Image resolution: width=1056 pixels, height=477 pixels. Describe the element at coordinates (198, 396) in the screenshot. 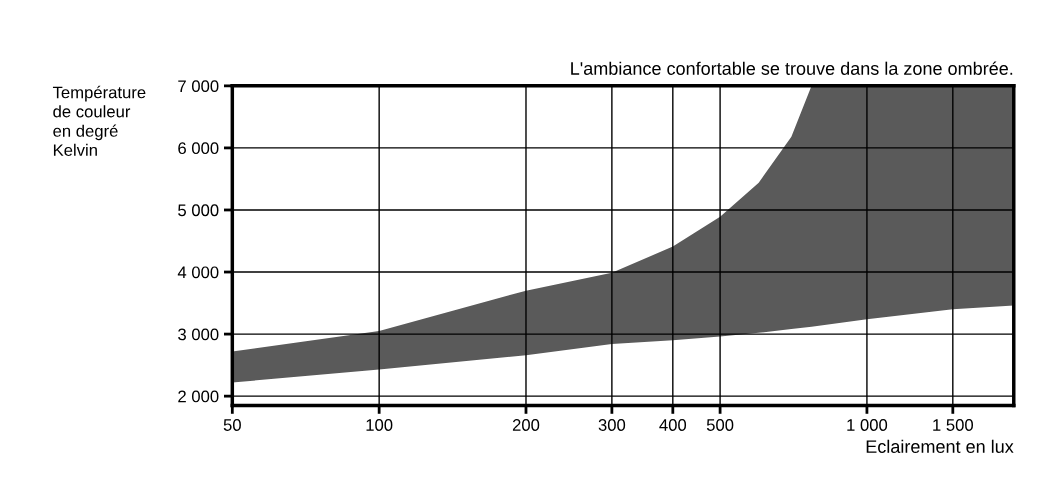

I see `y-tick-label: 2 000` at that location.